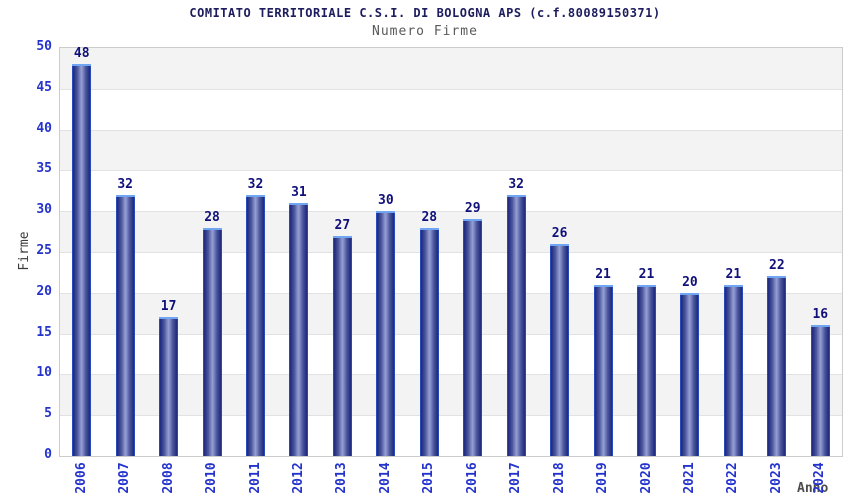 Image resolution: width=850 pixels, height=500 pixels. I want to click on x-tick-label: 2014, so click(385, 478).